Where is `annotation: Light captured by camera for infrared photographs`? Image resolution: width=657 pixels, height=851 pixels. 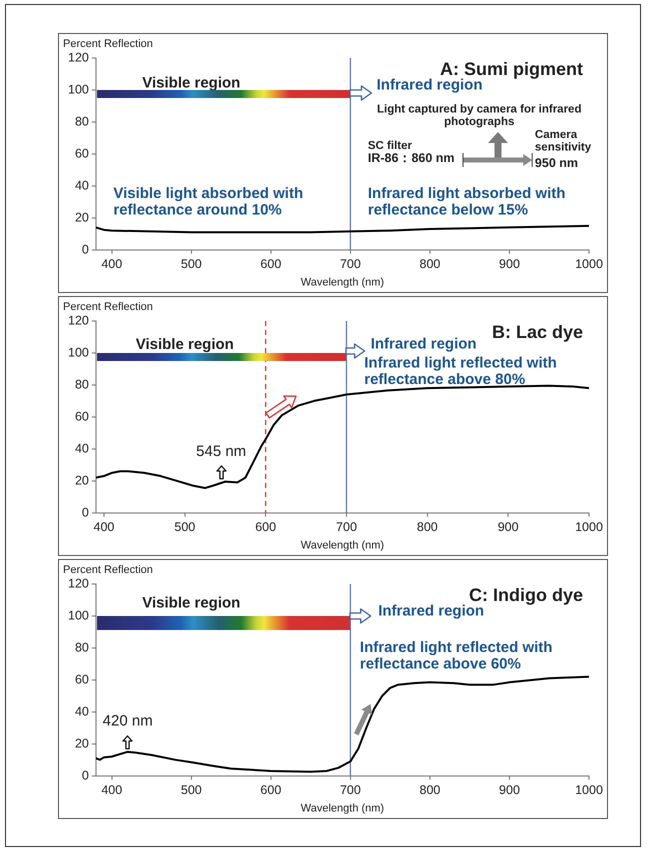 annotation: Light captured by camera for infrared photographs is located at coordinates (479, 115).